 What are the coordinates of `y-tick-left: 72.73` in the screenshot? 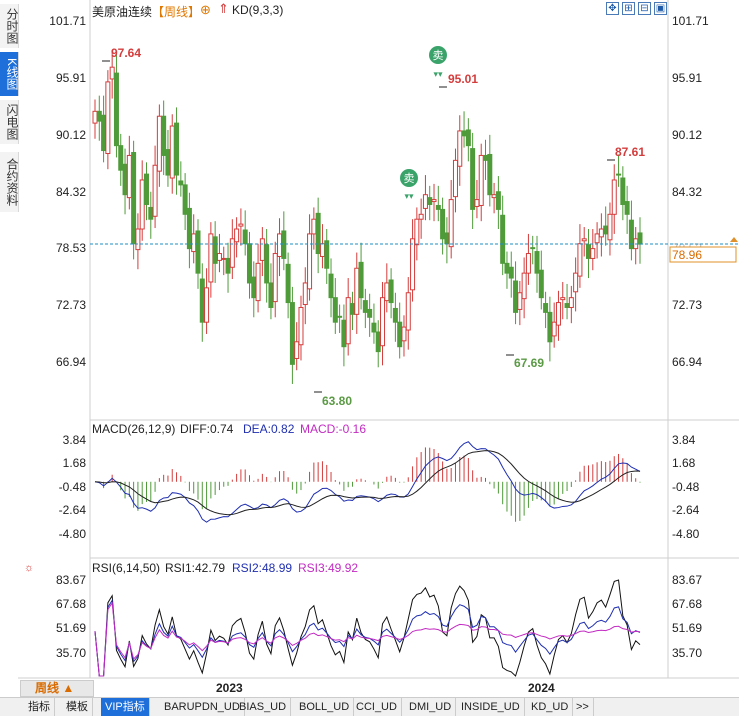 It's located at (71, 305).